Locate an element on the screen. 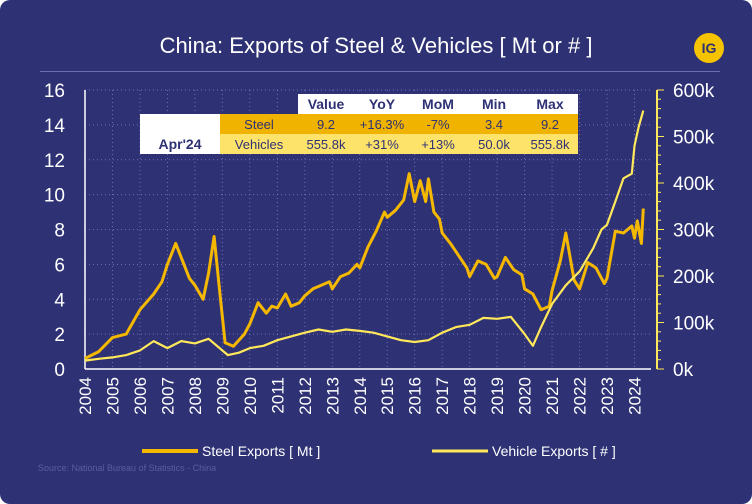 This screenshot has width=752, height=504. x-tick-label: 2008 is located at coordinates (195, 396).